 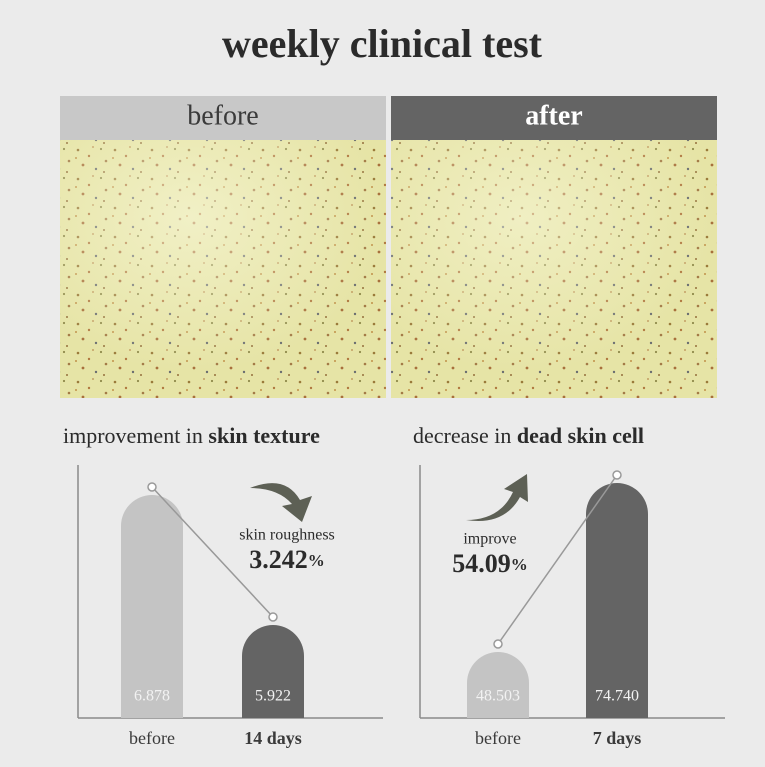 What do you see at coordinates (617, 738) in the screenshot?
I see `x-tick-label: 7 days` at bounding box center [617, 738].